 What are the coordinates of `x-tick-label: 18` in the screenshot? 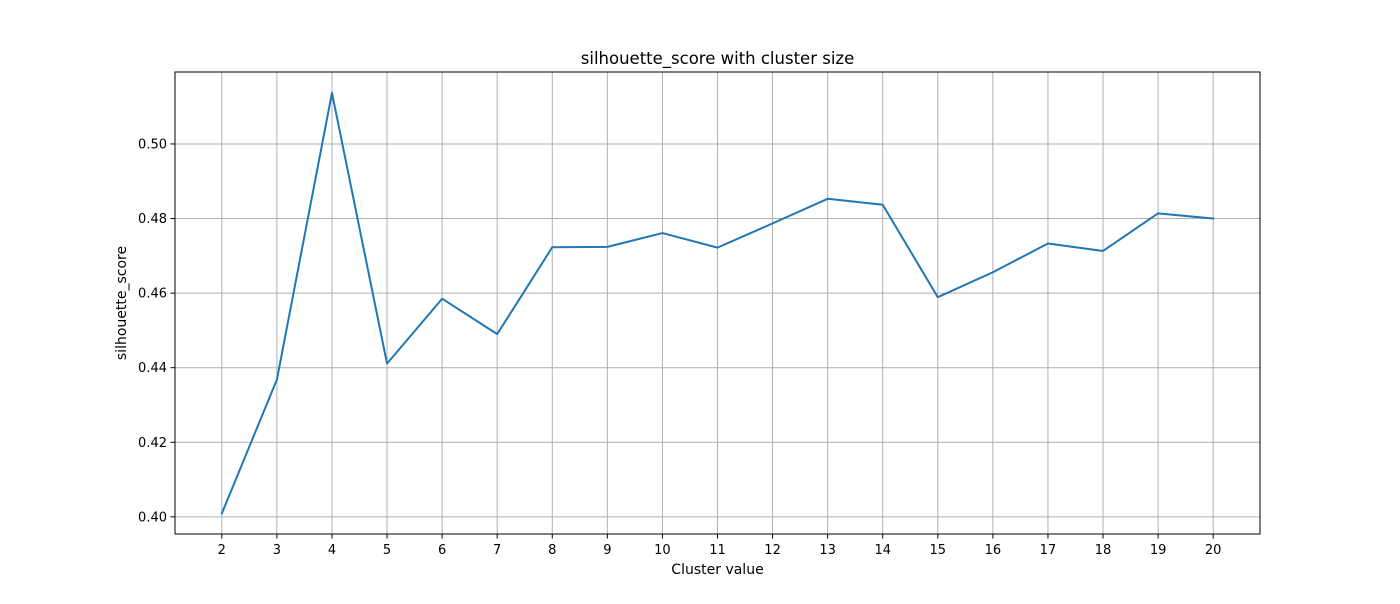 It's located at (1103, 550).